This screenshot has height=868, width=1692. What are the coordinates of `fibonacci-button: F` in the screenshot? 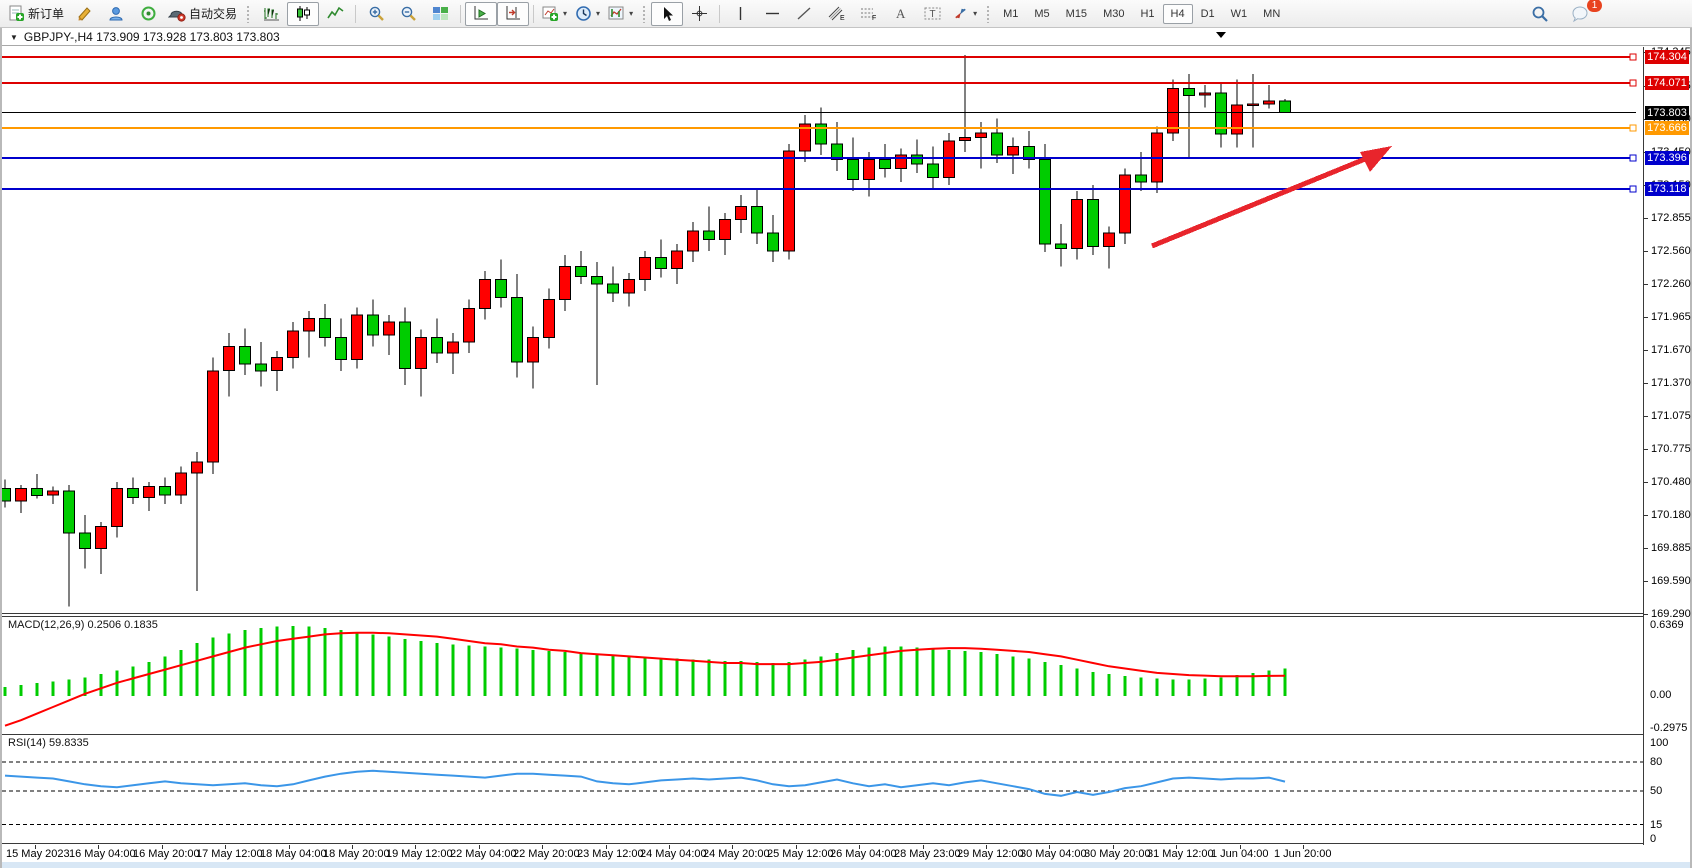 It's located at (868, 14).